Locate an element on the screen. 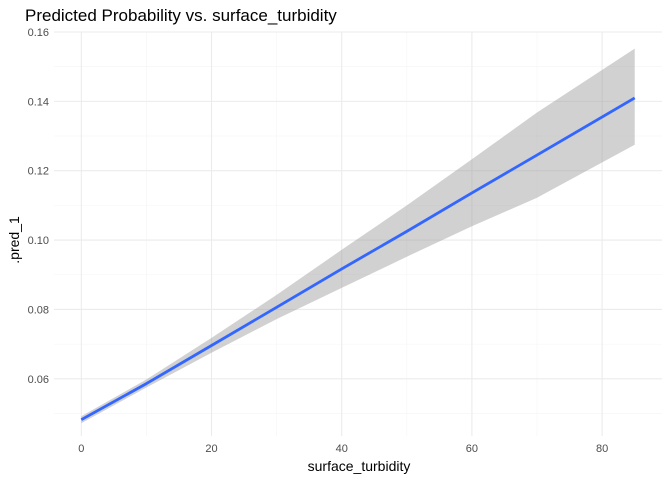  x-tick-label: 40 is located at coordinates (342, 449).